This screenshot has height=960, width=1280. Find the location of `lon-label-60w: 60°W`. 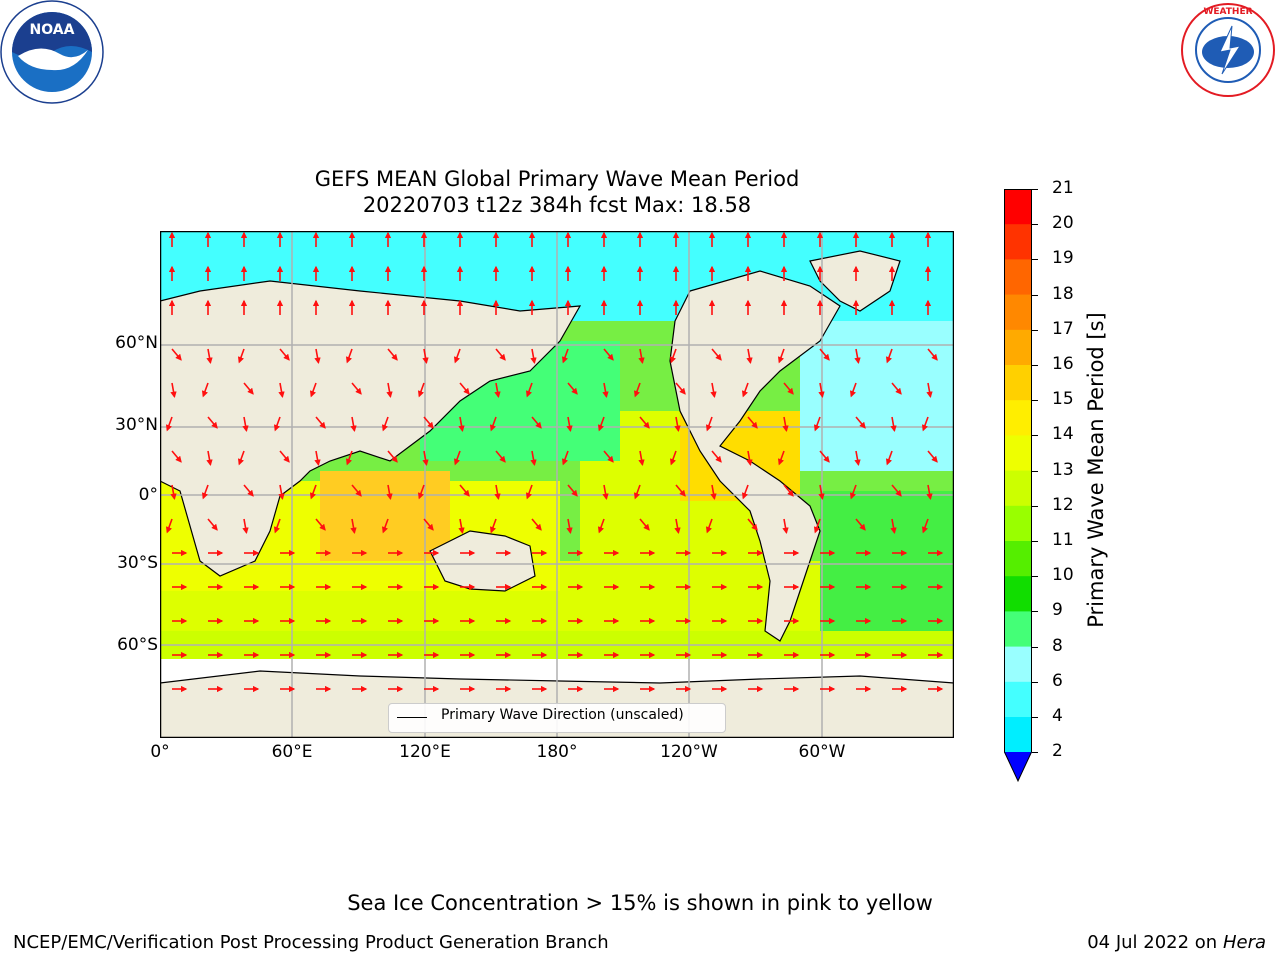

lon-label-60w: 60°W is located at coordinates (822, 752).